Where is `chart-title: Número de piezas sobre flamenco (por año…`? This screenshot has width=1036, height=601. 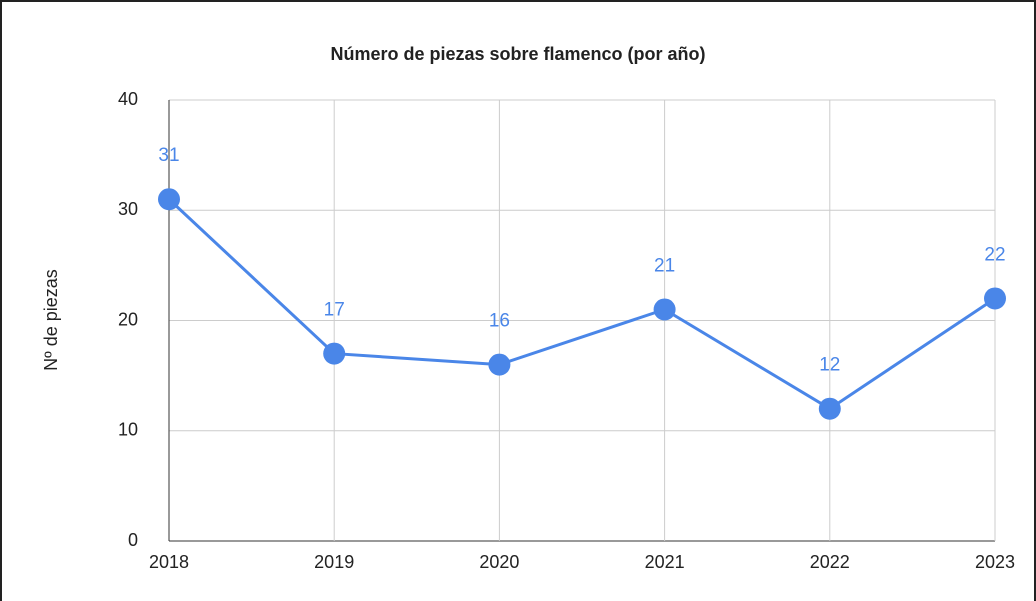 chart-title: Número de piezas sobre flamenco (por año… is located at coordinates (517, 54).